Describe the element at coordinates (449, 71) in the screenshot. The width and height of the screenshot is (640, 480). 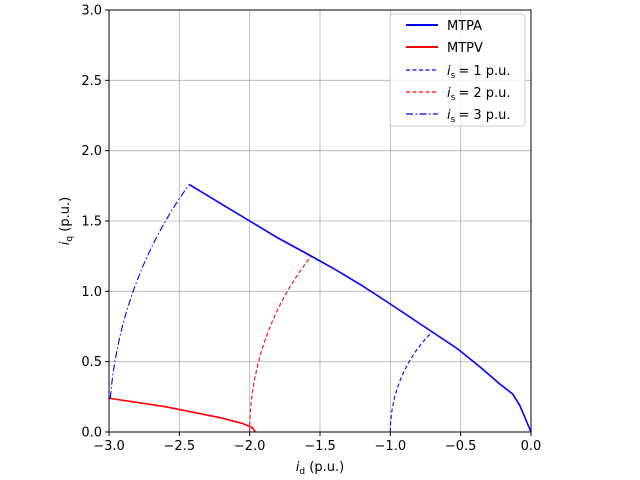
I see `legend-symbol-is-1: i` at that location.